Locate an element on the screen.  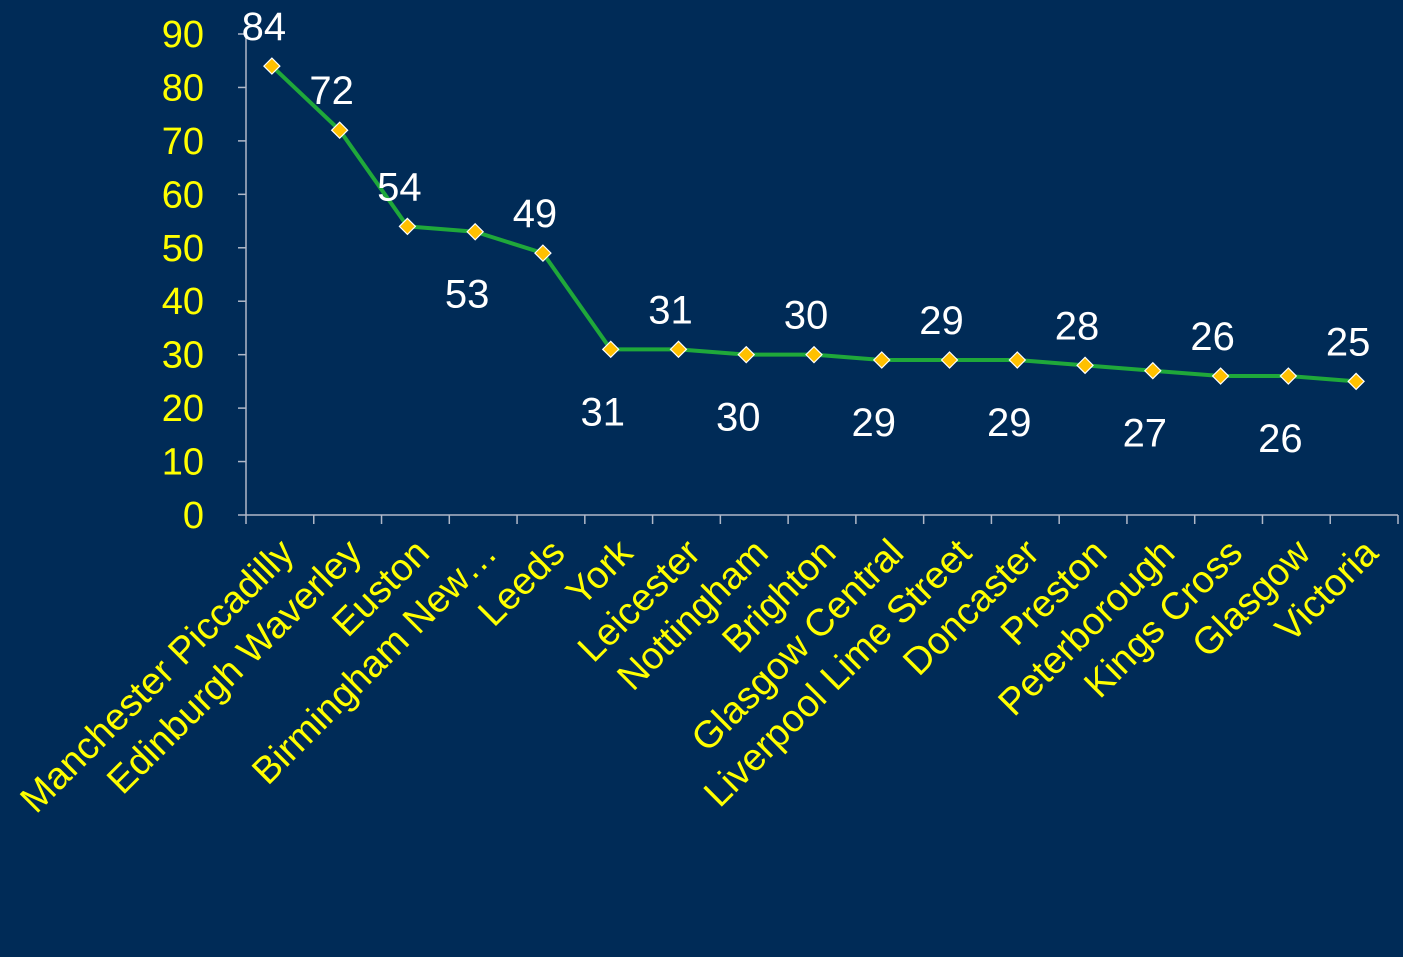
data-label: 72 is located at coordinates (331, 91).